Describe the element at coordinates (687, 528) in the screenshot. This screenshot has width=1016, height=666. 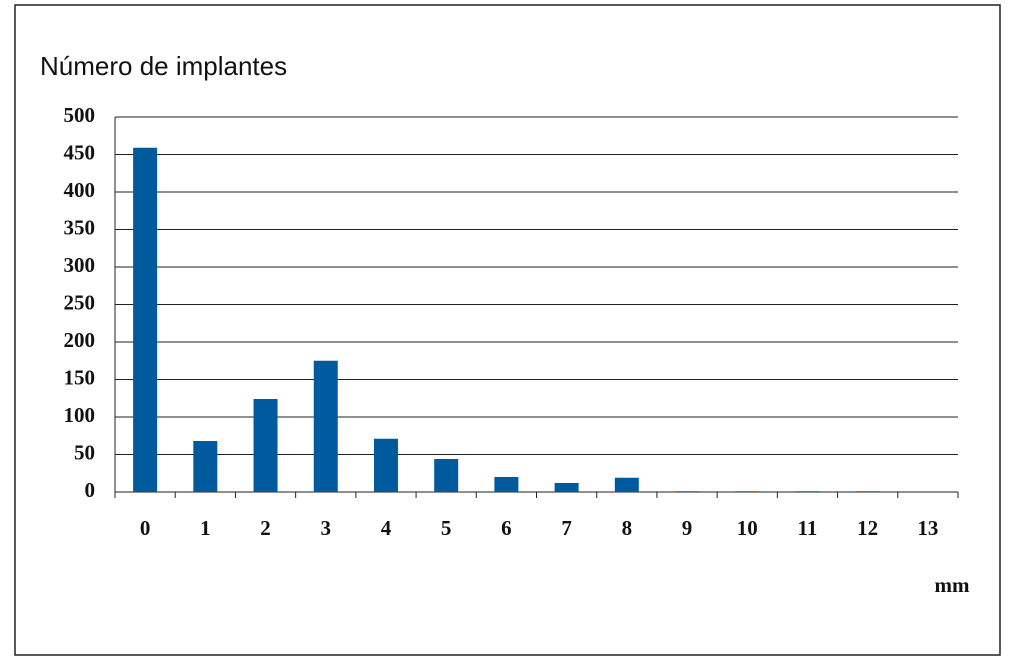
I see `x-tick-label: 9` at that location.